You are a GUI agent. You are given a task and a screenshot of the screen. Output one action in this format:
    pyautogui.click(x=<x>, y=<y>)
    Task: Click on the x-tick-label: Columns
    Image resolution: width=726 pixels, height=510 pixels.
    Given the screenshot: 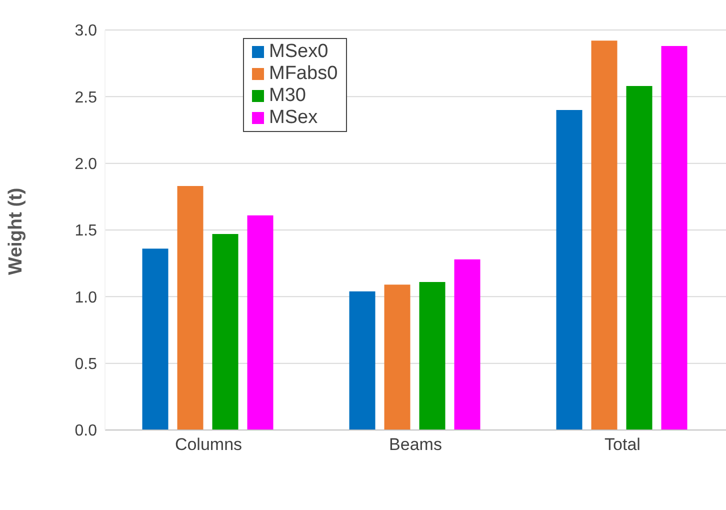 What is the action you would take?
    pyautogui.click(x=208, y=444)
    